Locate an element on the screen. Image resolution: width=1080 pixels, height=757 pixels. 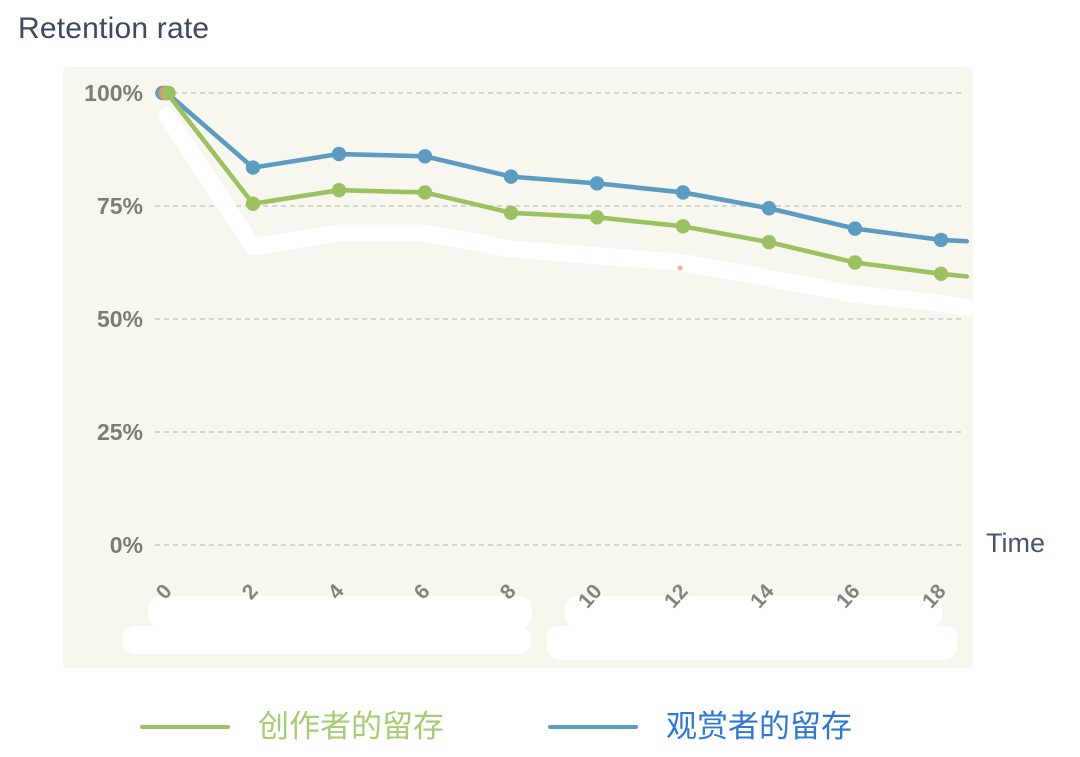
x-axis-title: Time is located at coordinates (1015, 543).